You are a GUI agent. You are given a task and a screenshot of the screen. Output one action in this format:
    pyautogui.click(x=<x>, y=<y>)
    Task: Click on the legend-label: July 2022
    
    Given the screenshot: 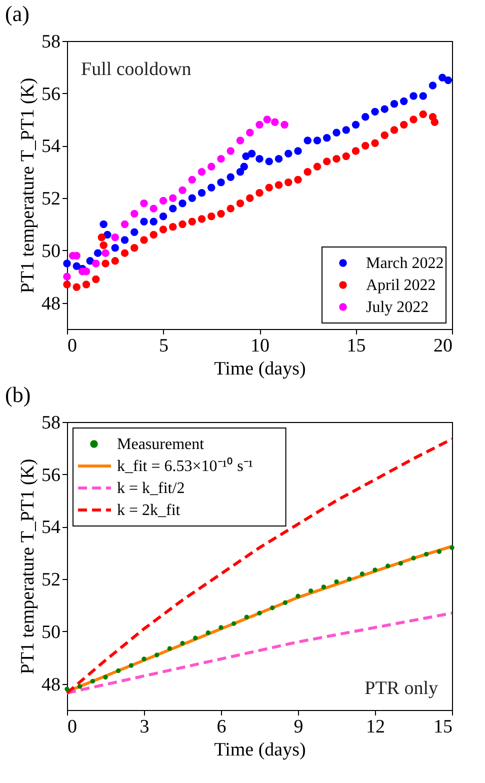 What is the action you would take?
    pyautogui.click(x=397, y=307)
    